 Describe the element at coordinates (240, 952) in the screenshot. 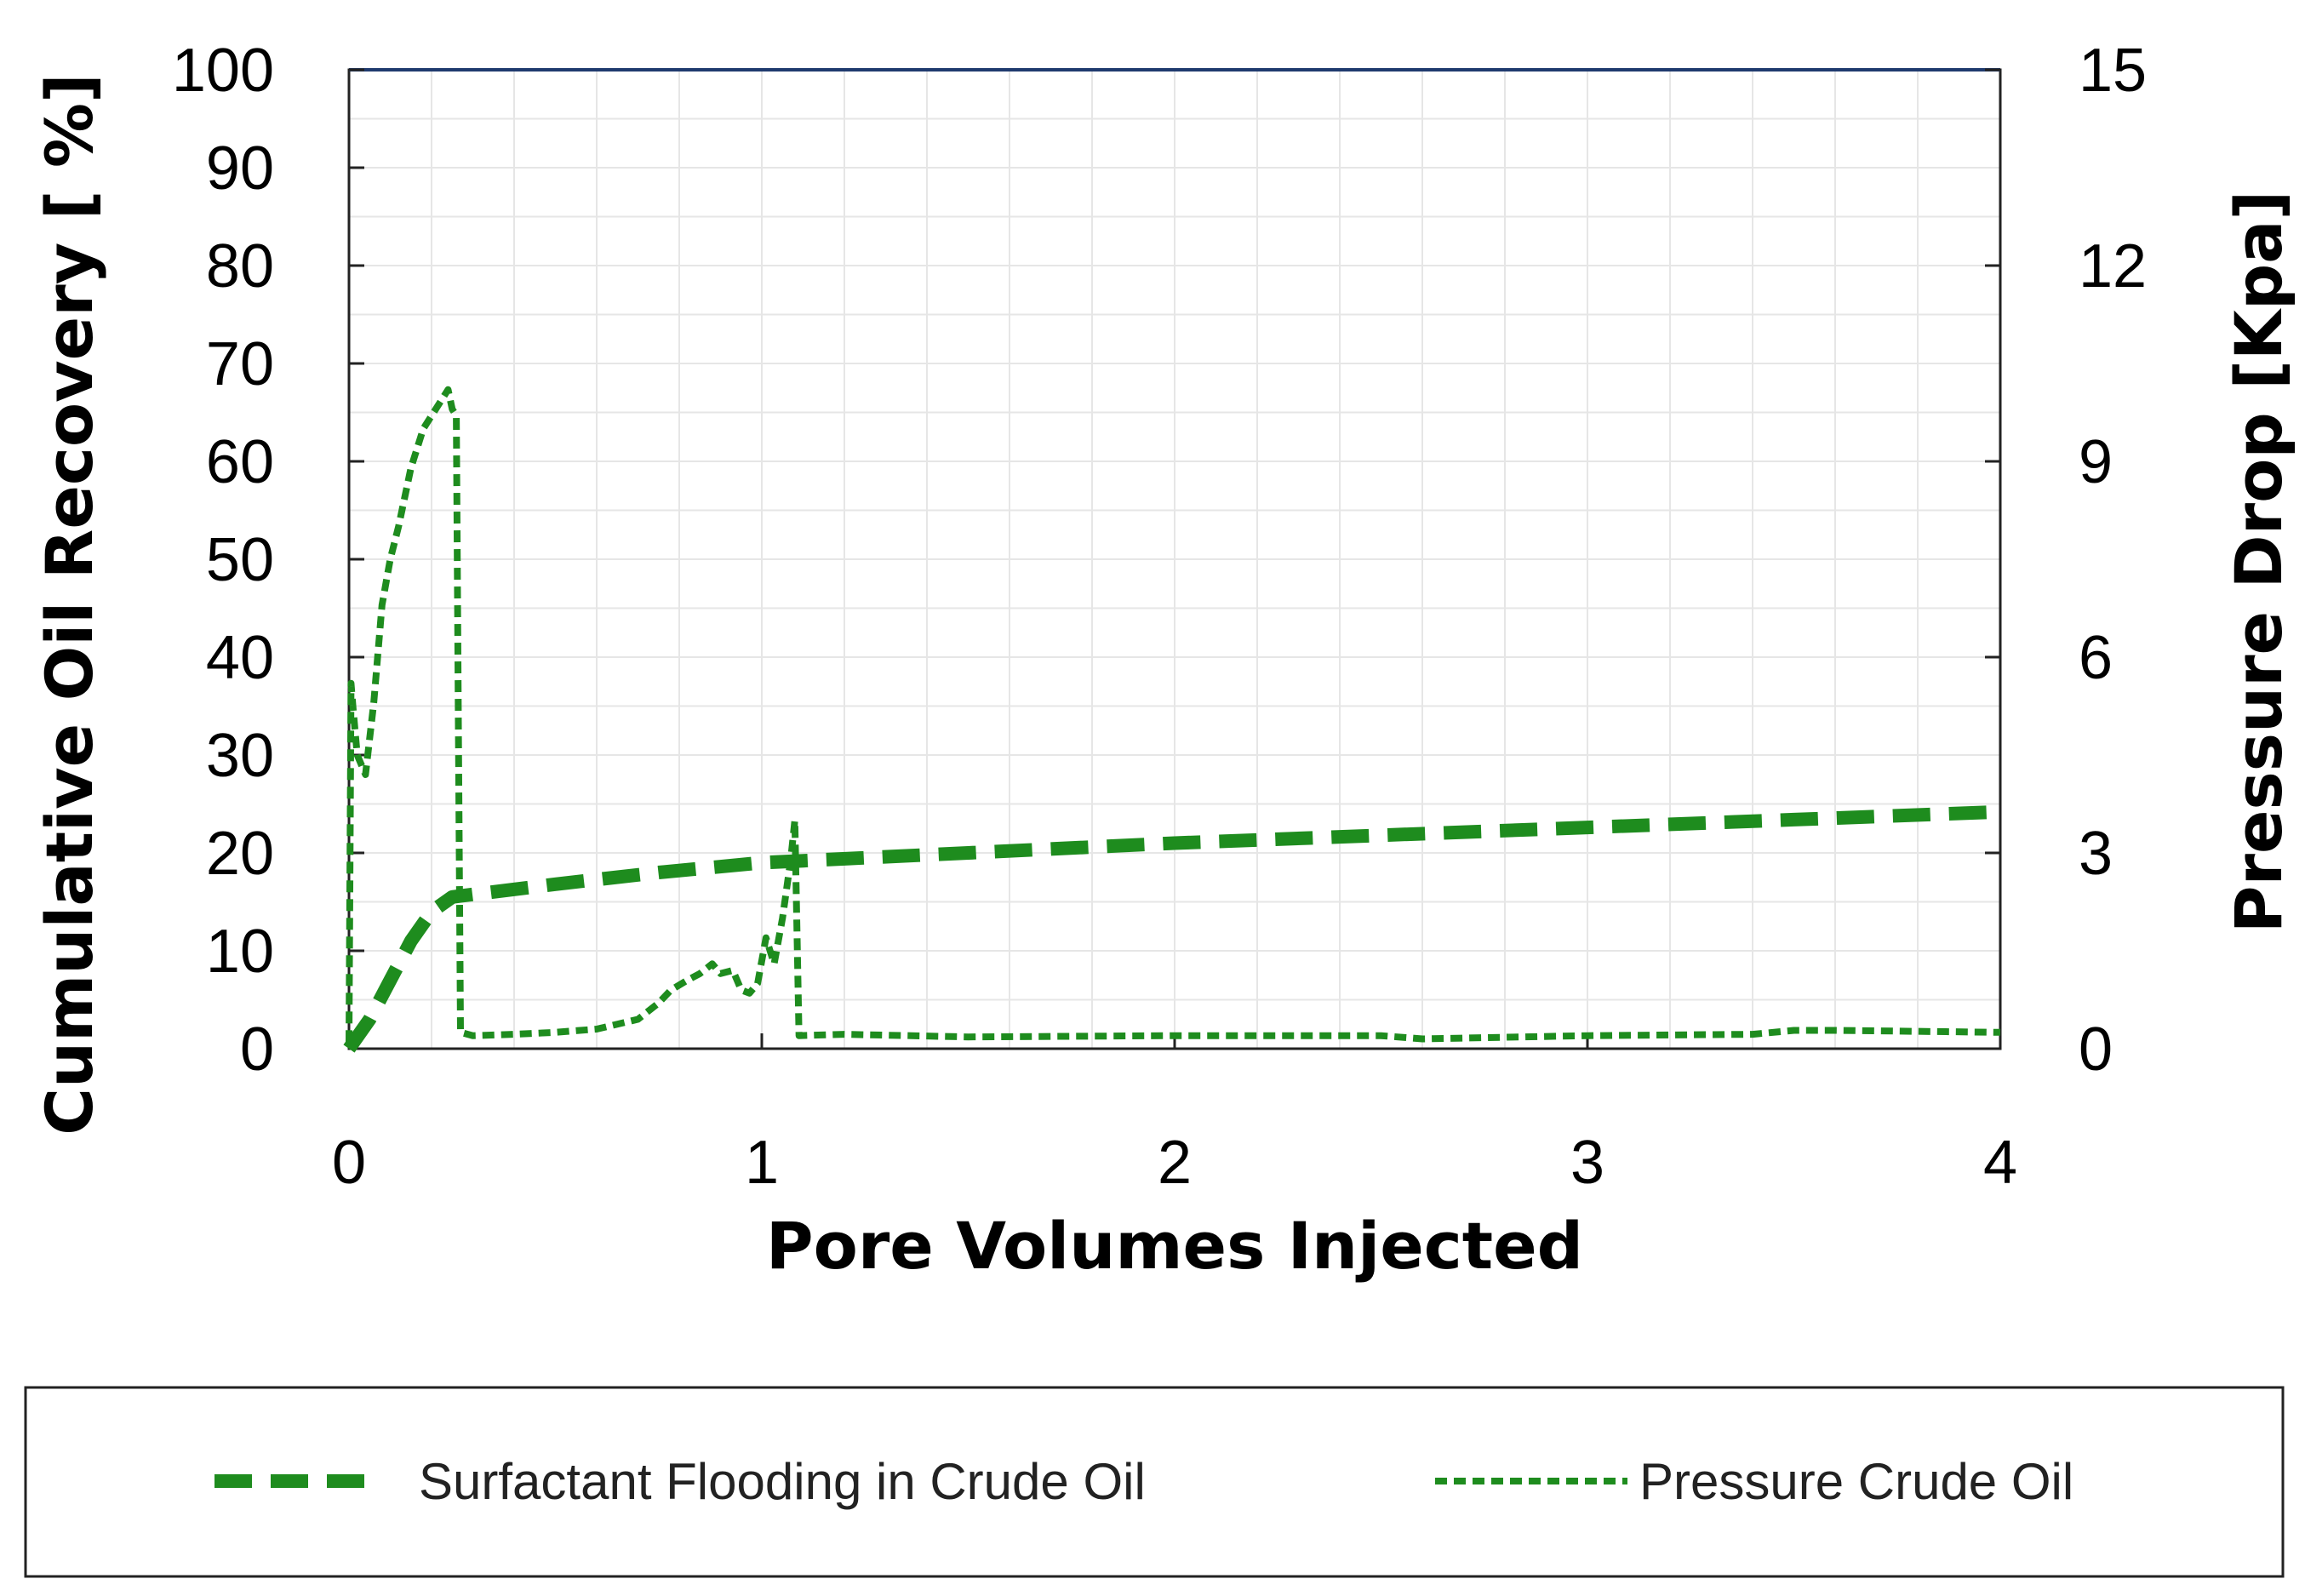

I see `y-tick-label: 10` at that location.